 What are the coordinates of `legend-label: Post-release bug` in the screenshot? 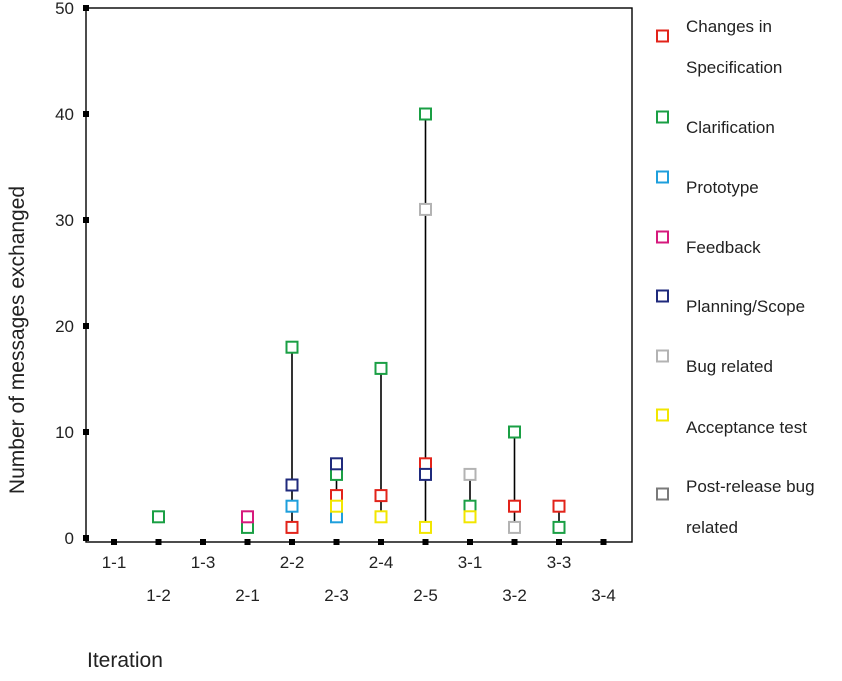 It's located at (750, 486).